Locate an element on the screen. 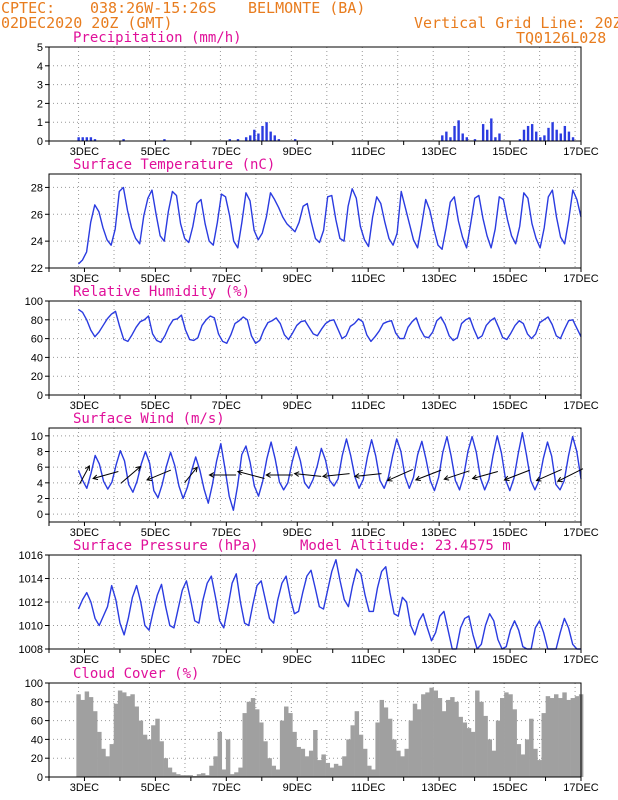  y-tick-label: 4 is located at coordinates (40, 67).